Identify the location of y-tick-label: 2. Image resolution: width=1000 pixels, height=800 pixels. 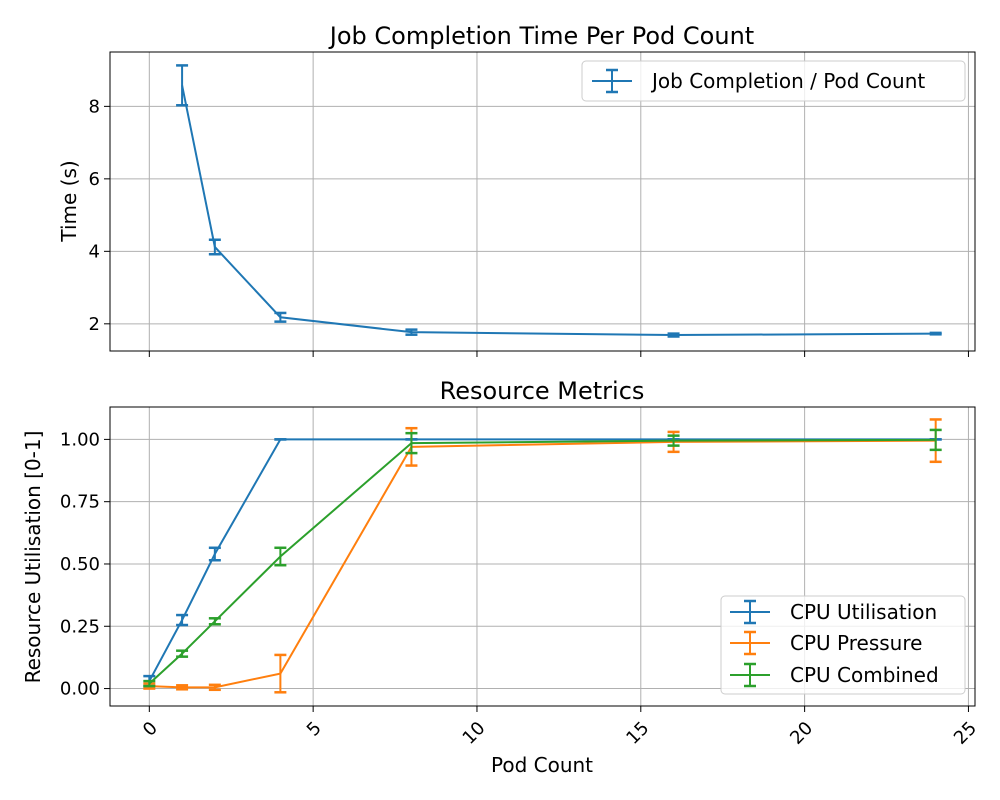
(94, 324).